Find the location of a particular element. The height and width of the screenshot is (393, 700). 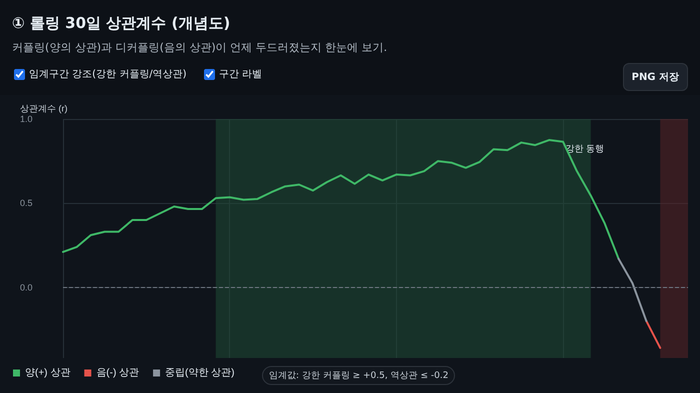

legend-label: 음(-) 상관 is located at coordinates (118, 373).